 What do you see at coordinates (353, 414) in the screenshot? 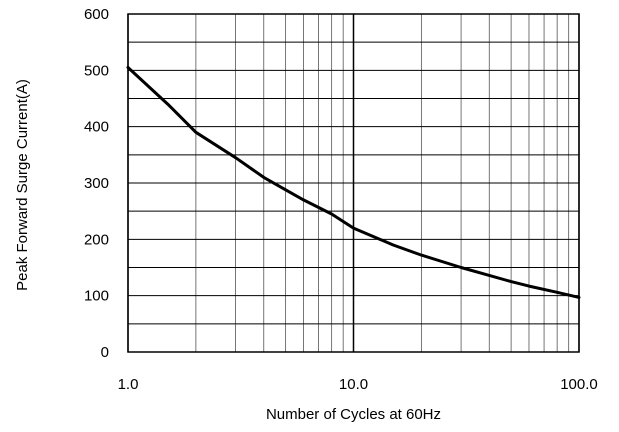
I see `x-axis-label: Number of Cycles at 60Hz` at bounding box center [353, 414].